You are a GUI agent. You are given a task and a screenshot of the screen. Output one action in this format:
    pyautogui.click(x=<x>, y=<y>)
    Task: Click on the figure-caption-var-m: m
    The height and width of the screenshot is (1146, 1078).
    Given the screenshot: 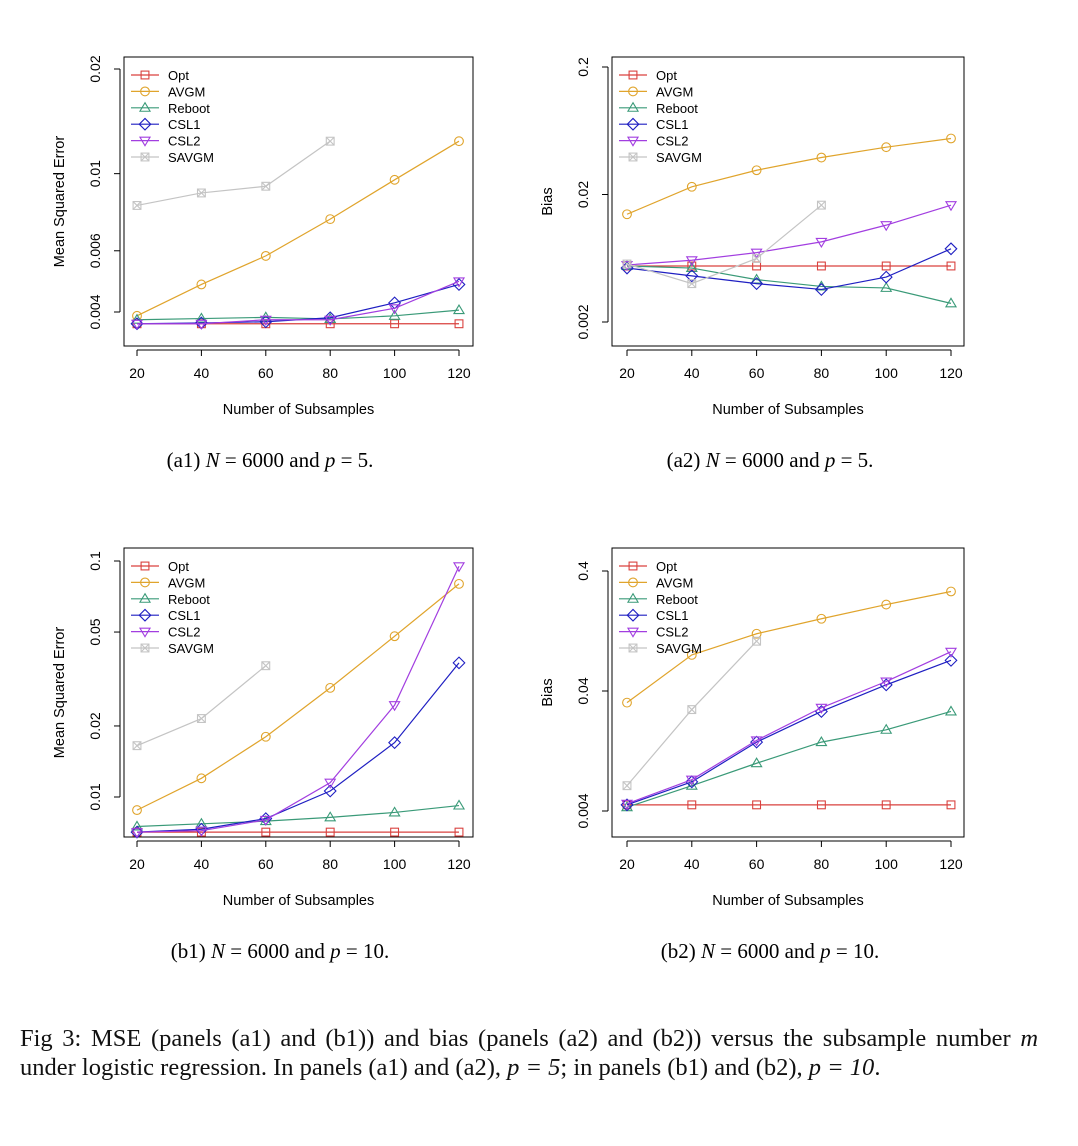 What is the action you would take?
    pyautogui.click(x=1029, y=1038)
    